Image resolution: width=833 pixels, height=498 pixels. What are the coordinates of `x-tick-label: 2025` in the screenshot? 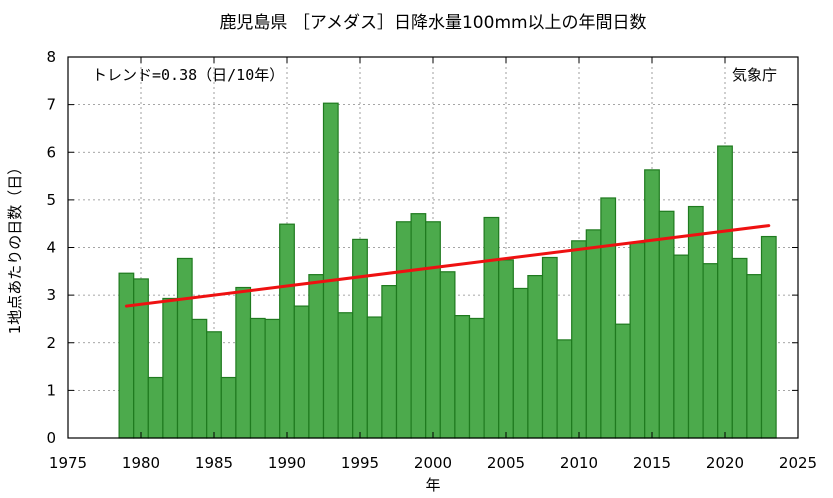 It's located at (798, 463).